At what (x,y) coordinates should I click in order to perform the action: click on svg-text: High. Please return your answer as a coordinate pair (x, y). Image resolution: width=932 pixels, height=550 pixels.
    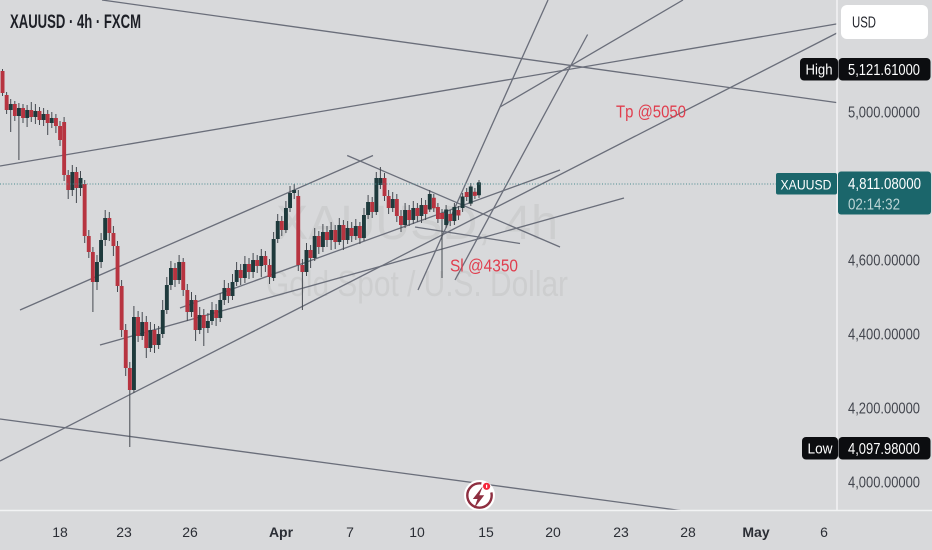
    Looking at the image, I should click on (819, 70).